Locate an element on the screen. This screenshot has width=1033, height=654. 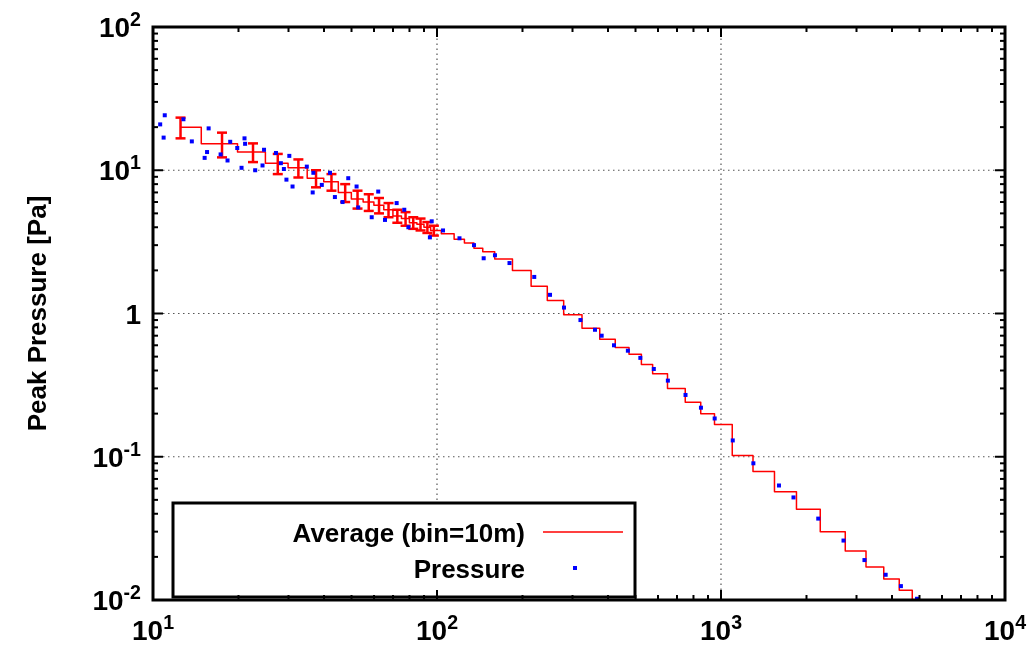
legend-label: Pressure is located at coordinates (469, 569).